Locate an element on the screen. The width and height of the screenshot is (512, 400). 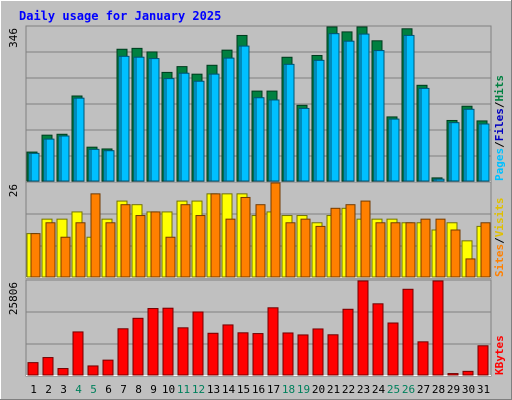
x-tick-label: 12 is located at coordinates (198, 389).